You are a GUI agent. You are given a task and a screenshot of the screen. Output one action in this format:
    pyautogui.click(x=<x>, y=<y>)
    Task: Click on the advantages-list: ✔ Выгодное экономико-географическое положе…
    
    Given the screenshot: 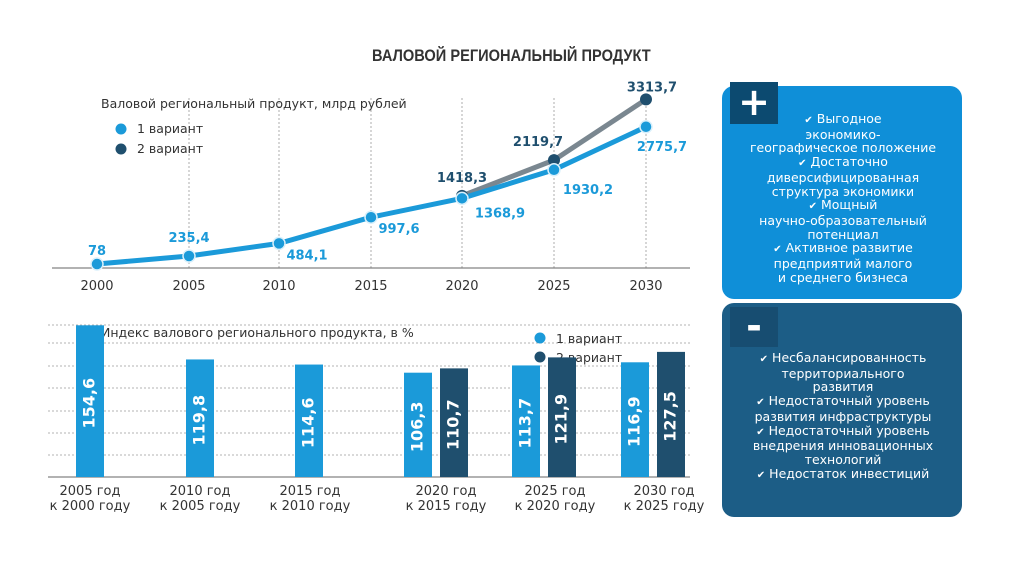 What is the action you would take?
    pyautogui.click(x=843, y=198)
    